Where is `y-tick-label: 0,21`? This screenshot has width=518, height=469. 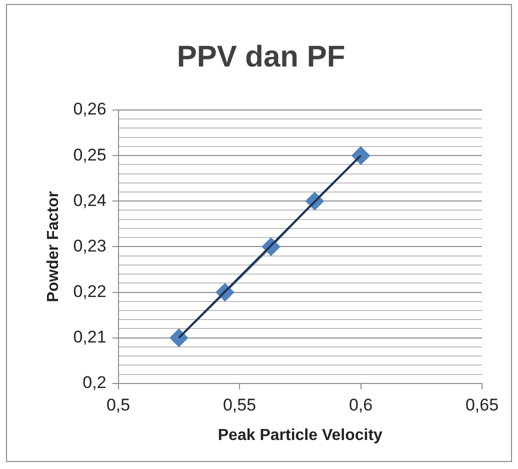
y-tick-label: 0,21 is located at coordinates (89, 337).